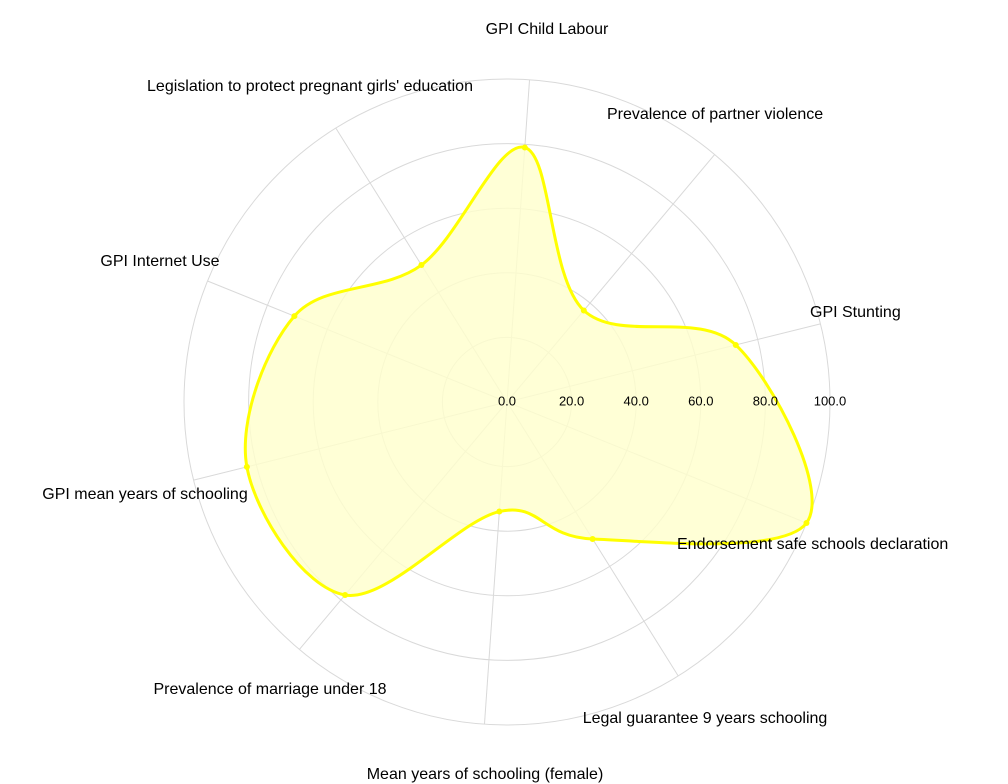  Describe the element at coordinates (547, 29) in the screenshot. I see `axis-label: GPI Child Labour` at that location.